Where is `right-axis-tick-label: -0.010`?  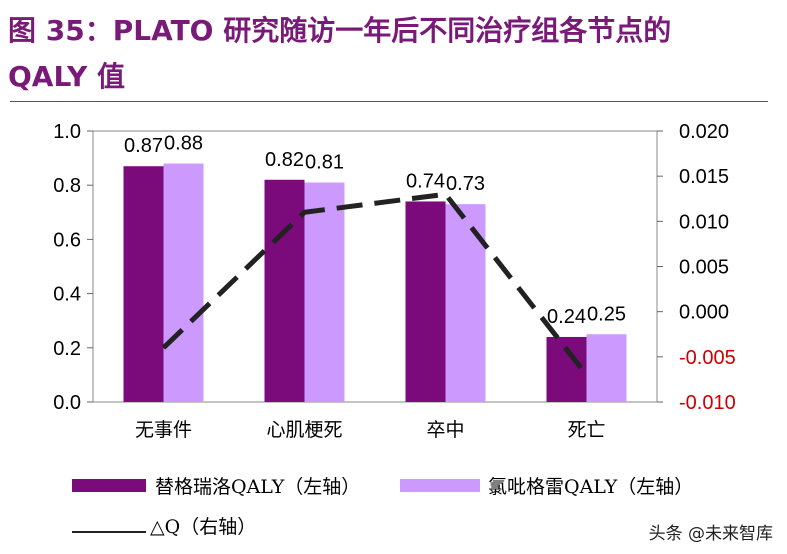 right-axis-tick-label: -0.010 is located at coordinates (707, 403).